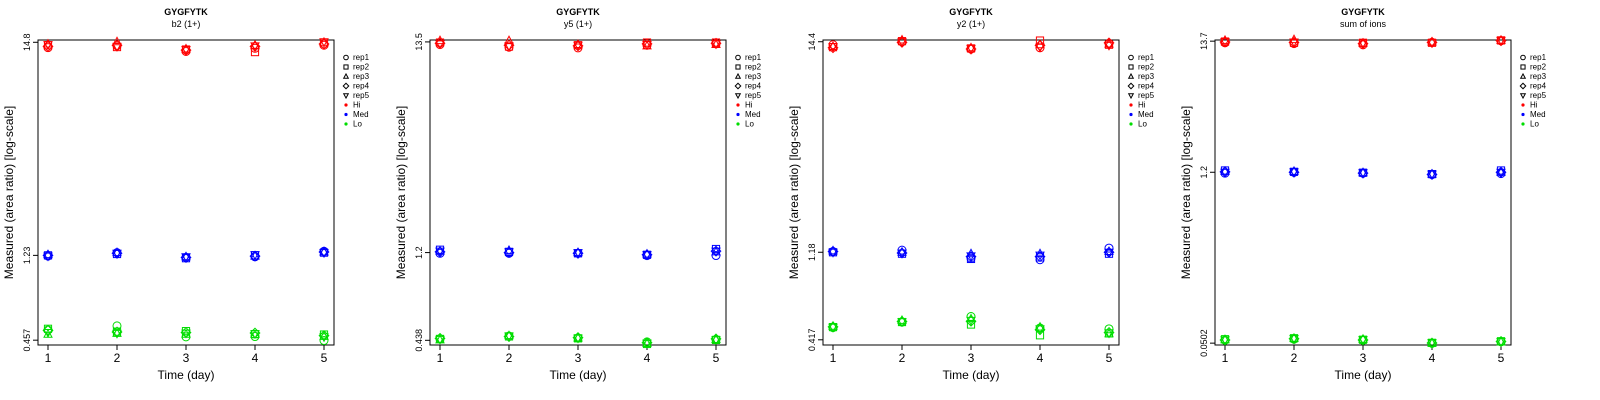 The width and height of the screenshot is (1600, 400). What do you see at coordinates (902, 358) in the screenshot?
I see `x-tick-label: 2` at bounding box center [902, 358].